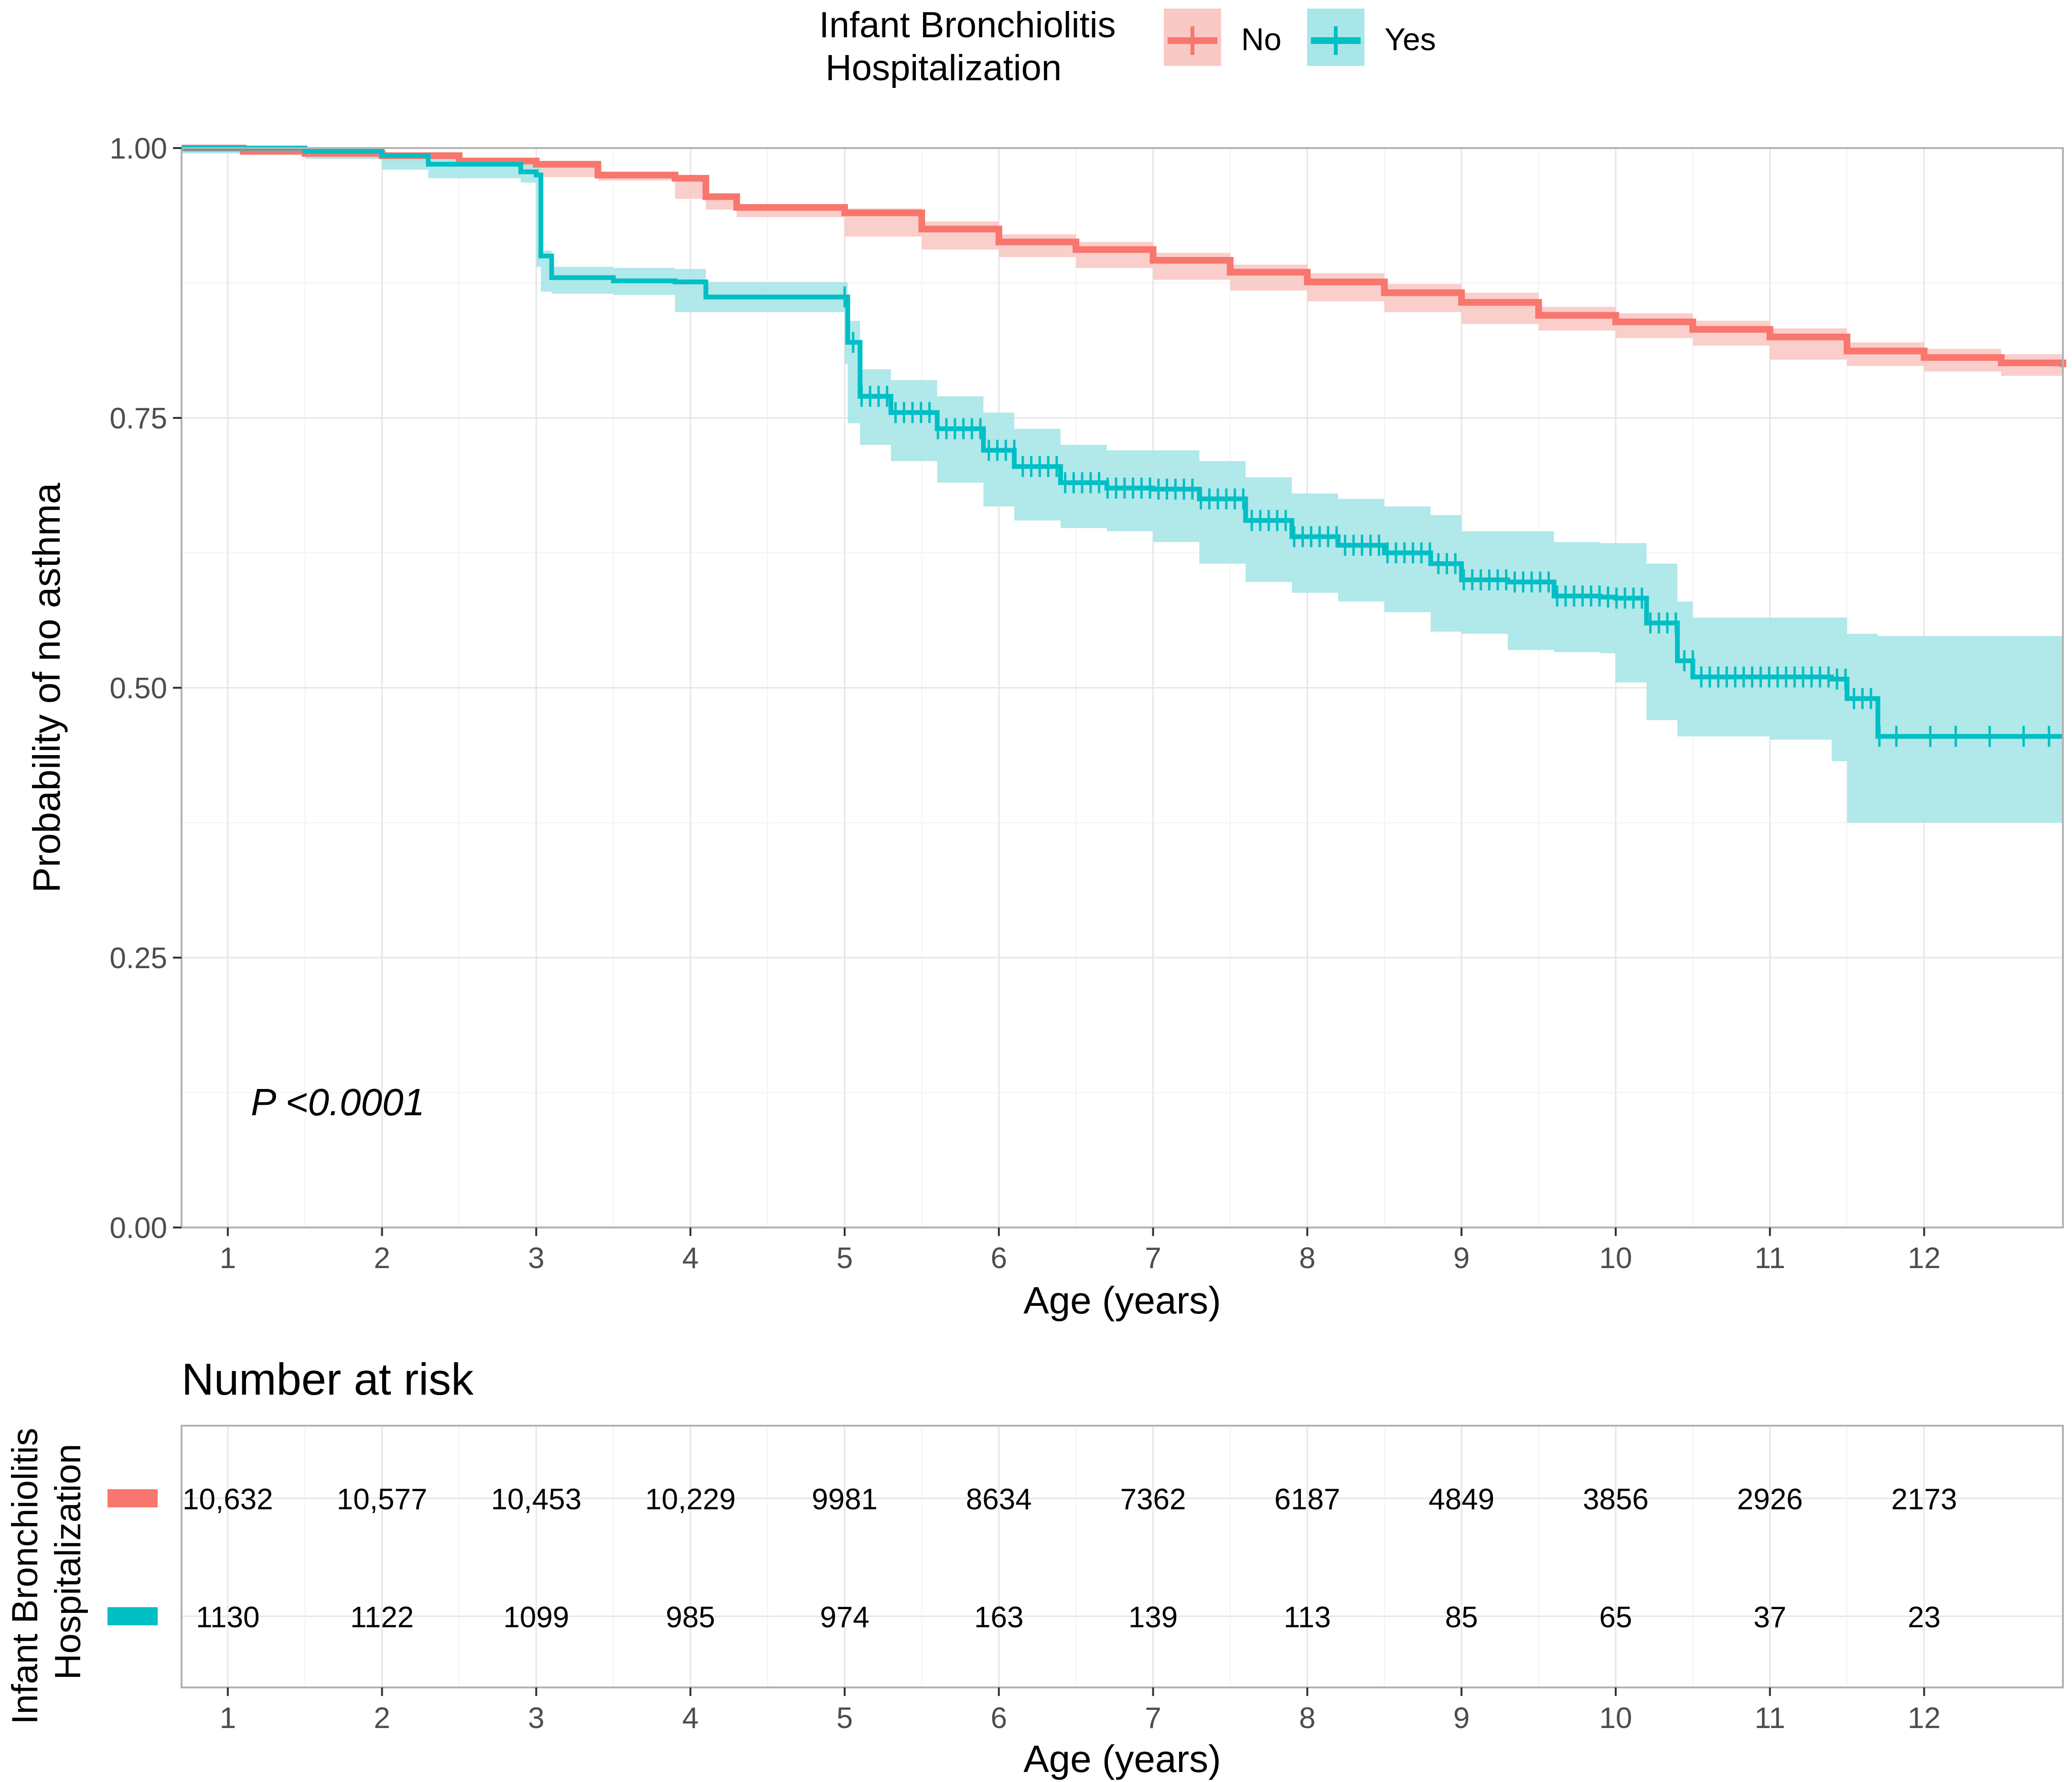 The width and height of the screenshot is (2072, 1782). What do you see at coordinates (1461, 1617) in the screenshot?
I see `risk-count-yes: 85` at bounding box center [1461, 1617].